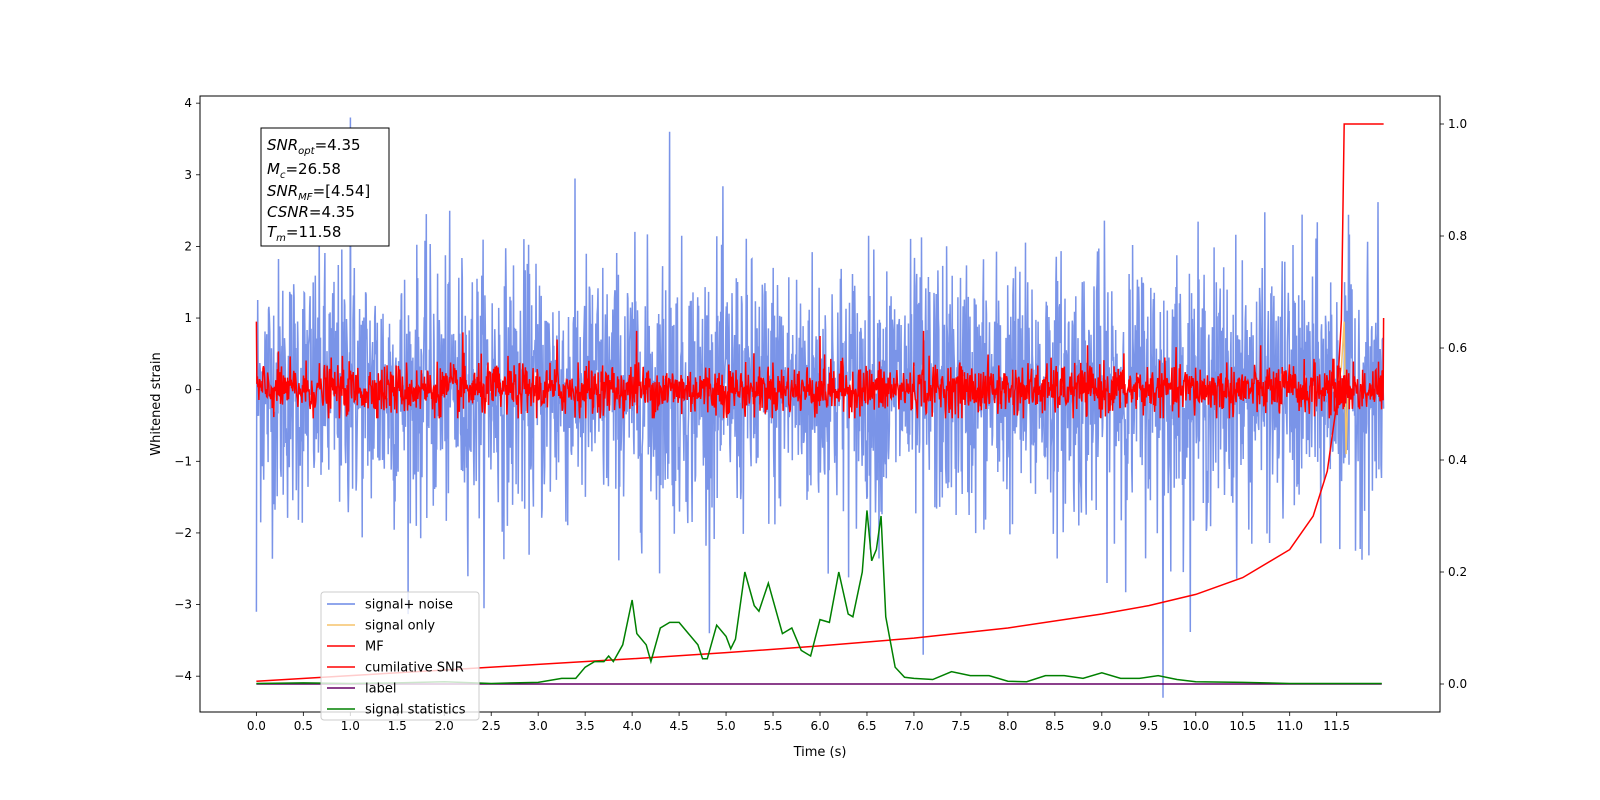  I want to click on x-tick-label: 2.5, so click(491, 726).